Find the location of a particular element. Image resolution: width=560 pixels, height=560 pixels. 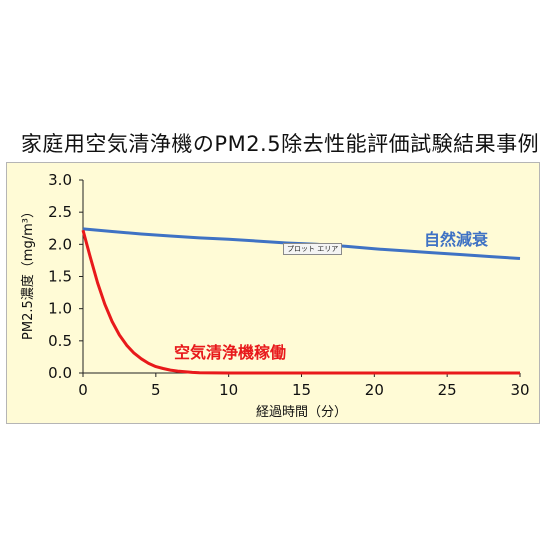

series-label-natural-decay: 自然減衰 is located at coordinates (456, 239).